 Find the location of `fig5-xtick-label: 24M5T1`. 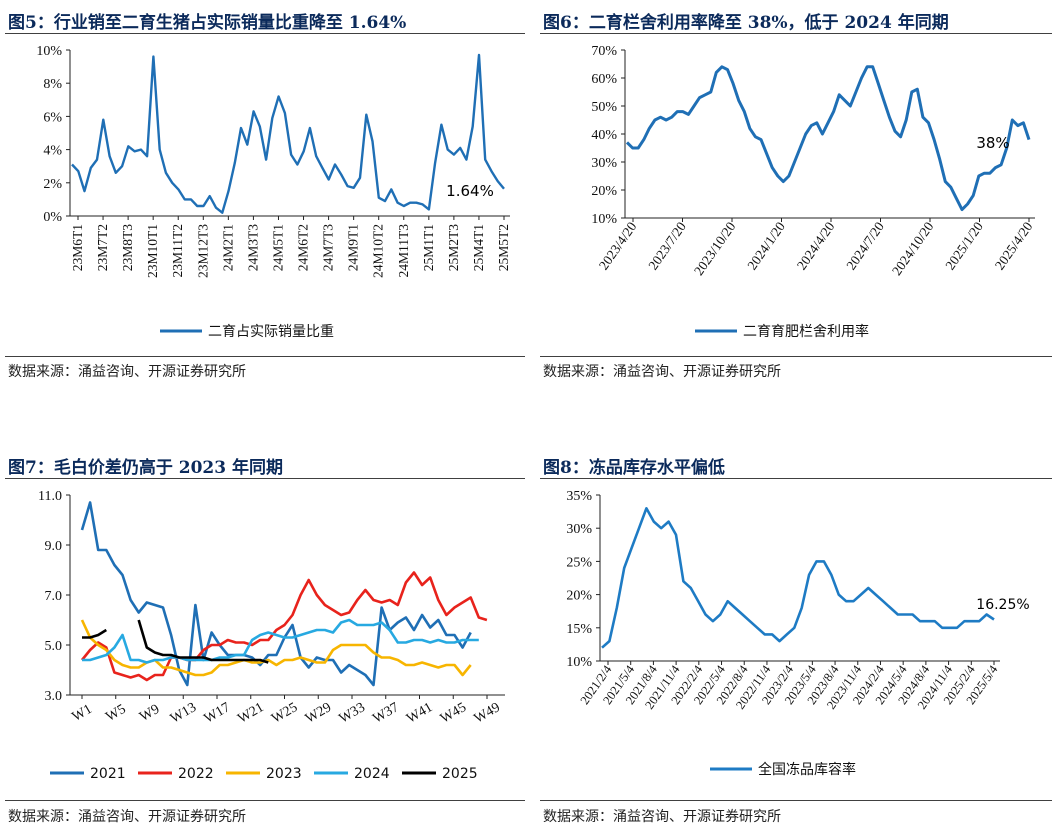

fig5-xtick-label: 24M5T1 is located at coordinates (277, 247).